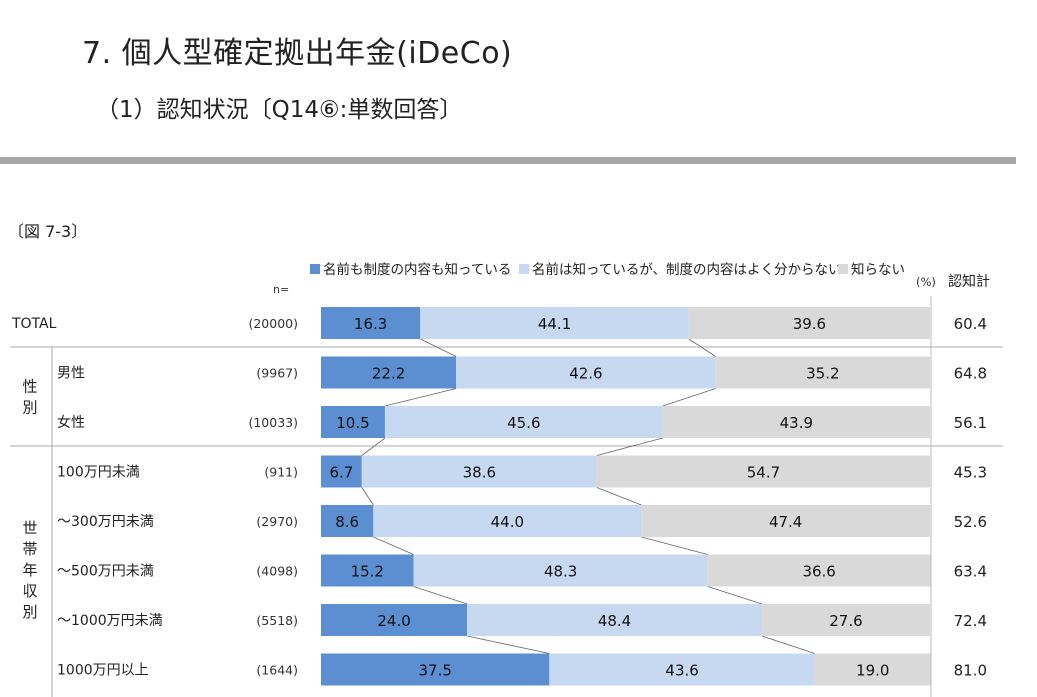 The width and height of the screenshot is (1037, 697). I want to click on group-label-char: 帯, so click(29, 549).